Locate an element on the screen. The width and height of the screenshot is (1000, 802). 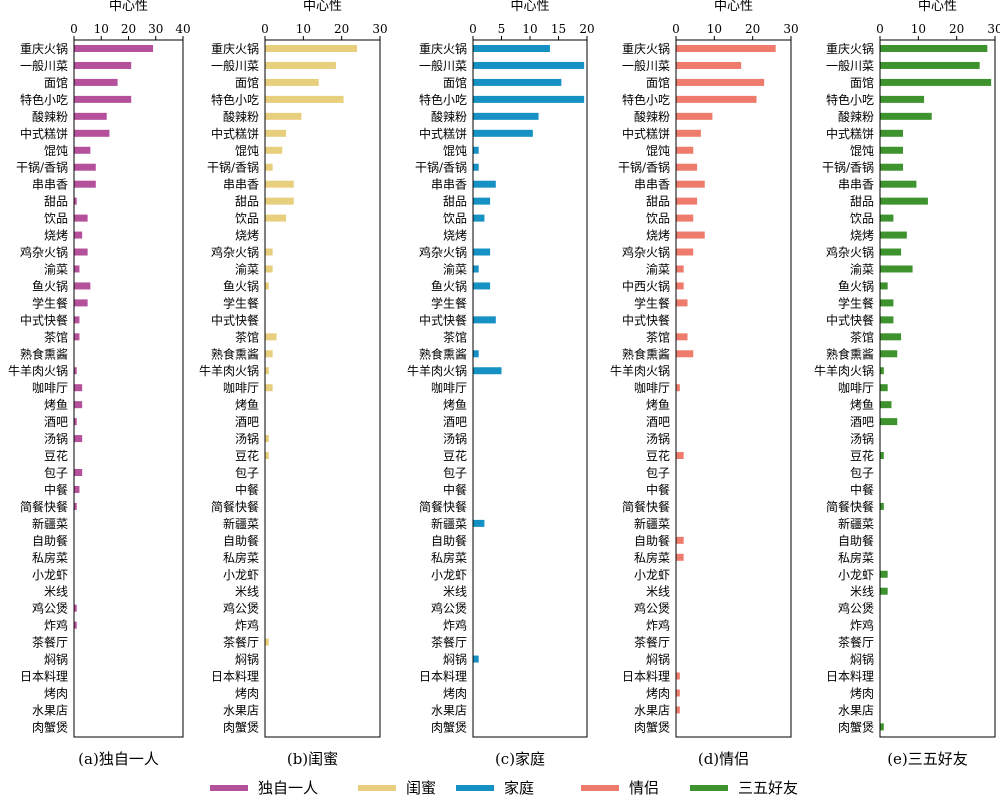
category-label: 包子 is located at coordinates (862, 473).